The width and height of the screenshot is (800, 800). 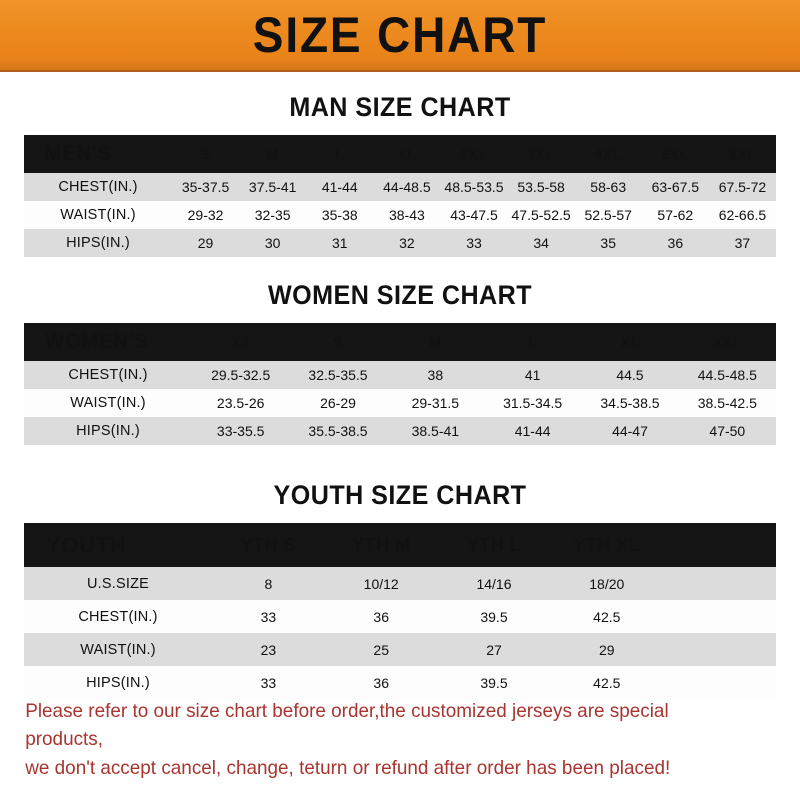 What do you see at coordinates (407, 154) in the screenshot?
I see `man-column-header: XL` at bounding box center [407, 154].